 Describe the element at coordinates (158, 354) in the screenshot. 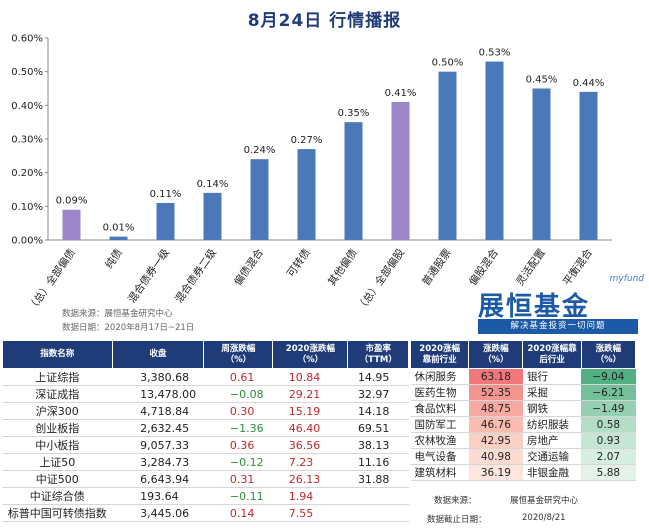

I see `header-close: 收盘` at that location.